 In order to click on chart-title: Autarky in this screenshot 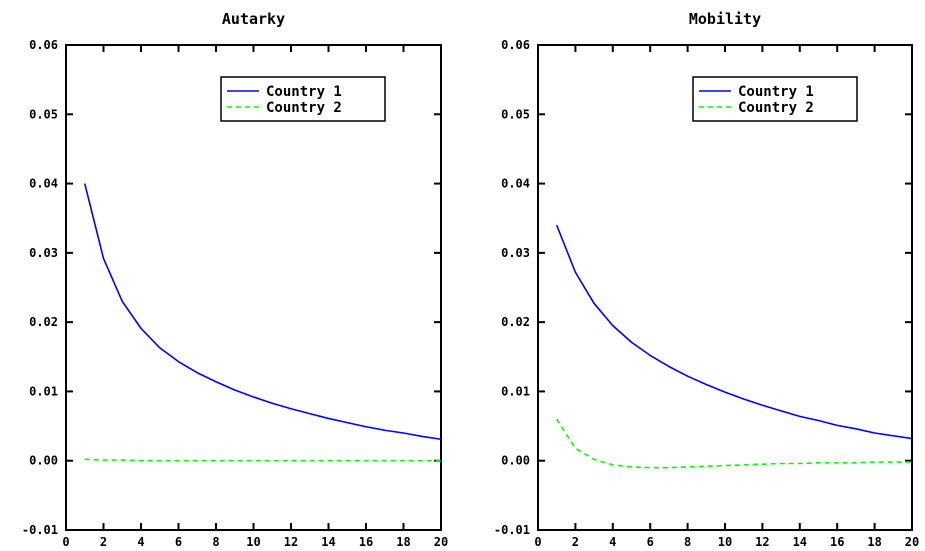, I will do `click(253, 19)`.